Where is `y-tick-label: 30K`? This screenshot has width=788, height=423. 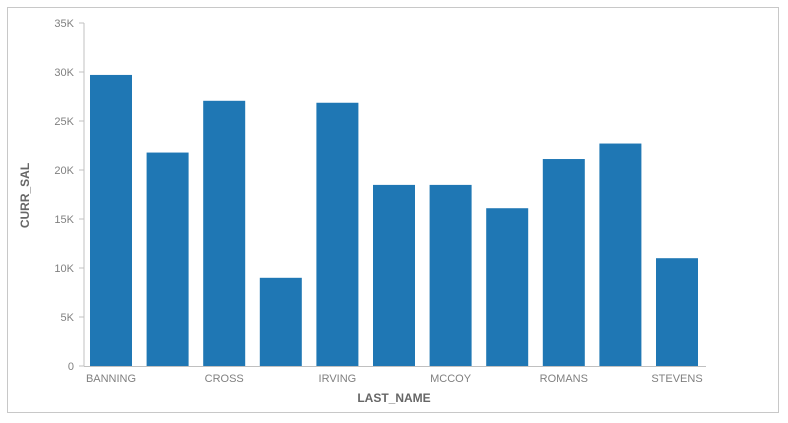 y-tick-label: 30K is located at coordinates (64, 73).